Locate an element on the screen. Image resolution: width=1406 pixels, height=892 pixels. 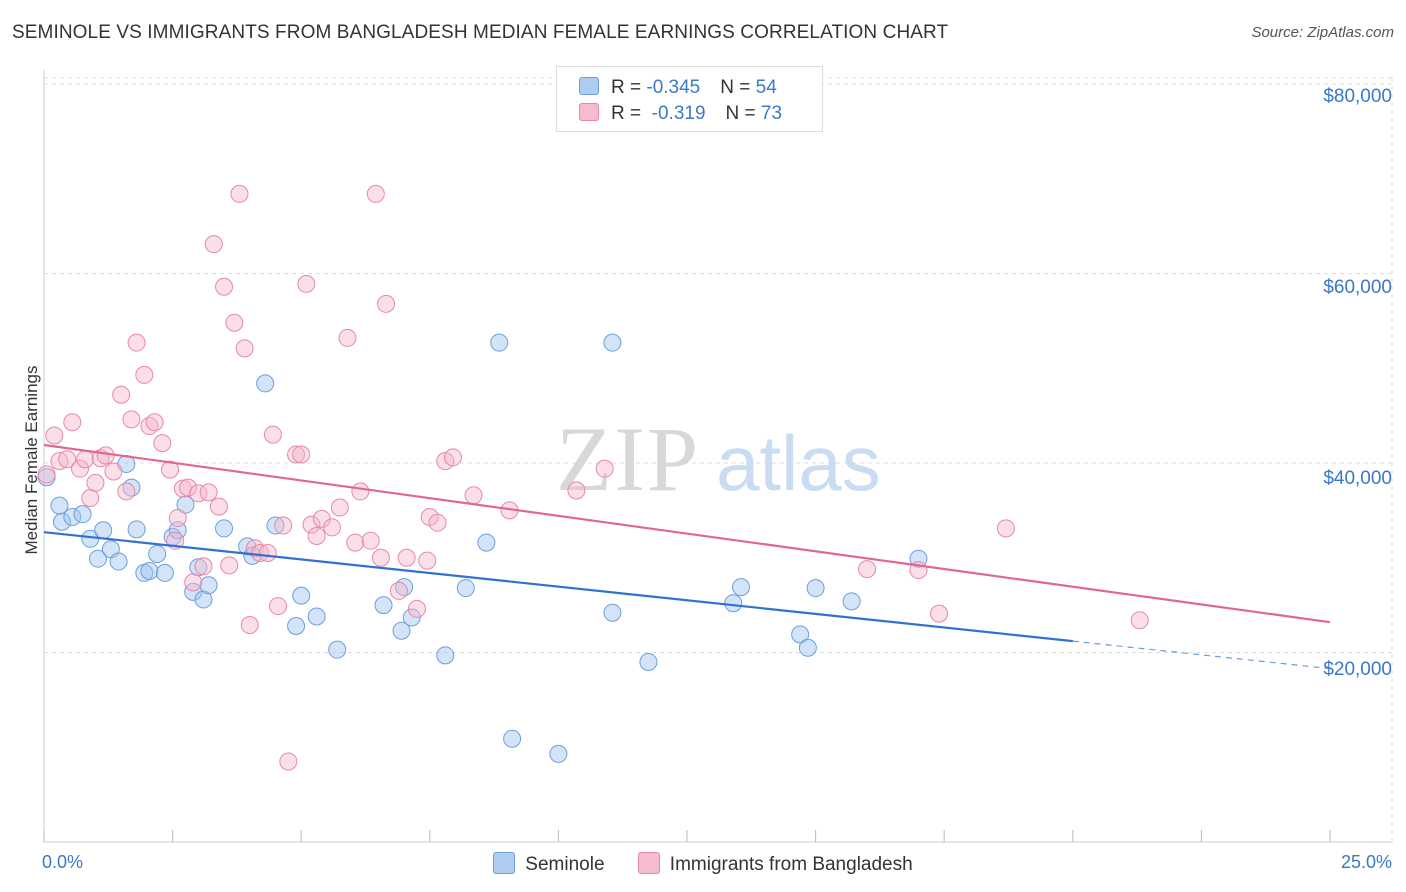
legend-n-value-bangladesh: 73 is located at coordinates (771, 113).